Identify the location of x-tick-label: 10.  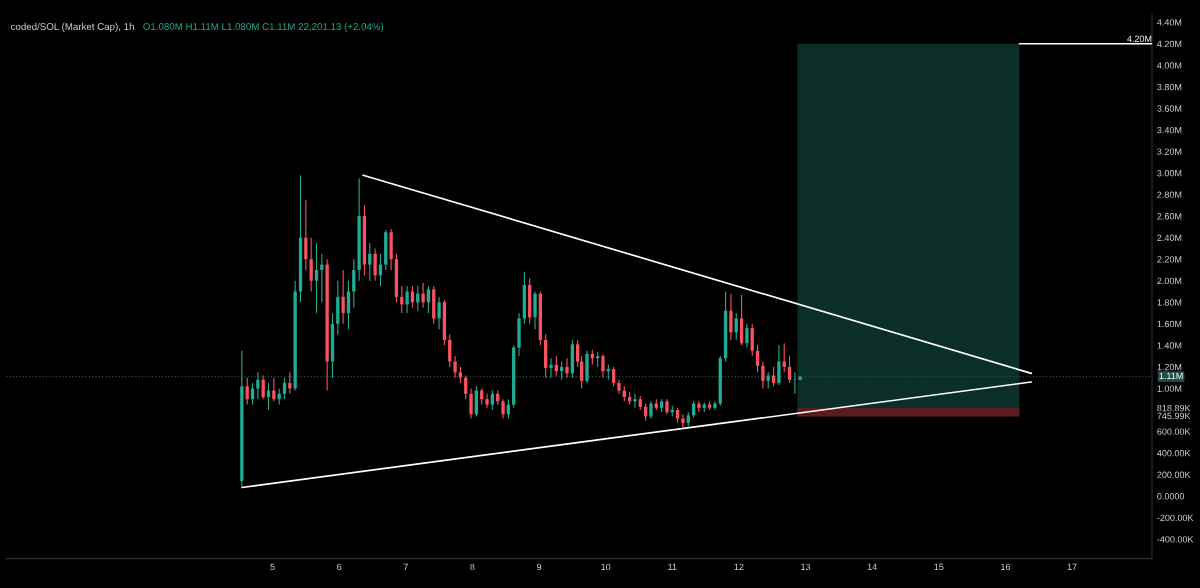
(606, 567).